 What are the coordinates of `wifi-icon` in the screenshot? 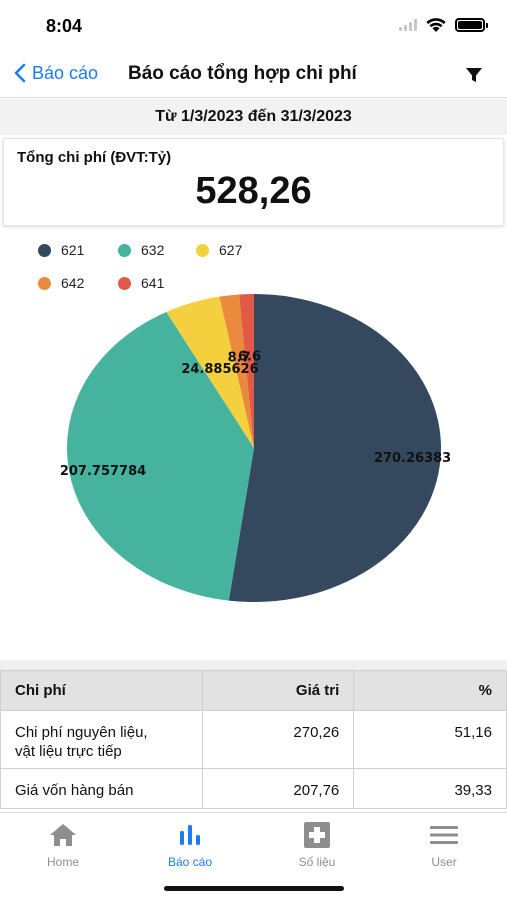 It's located at (436, 25).